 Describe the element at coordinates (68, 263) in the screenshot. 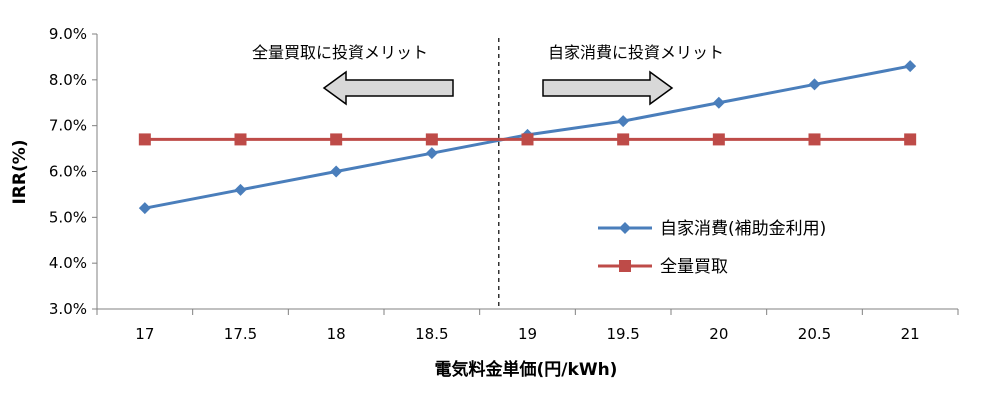

I see `y-tick-label: 4.0%` at that location.